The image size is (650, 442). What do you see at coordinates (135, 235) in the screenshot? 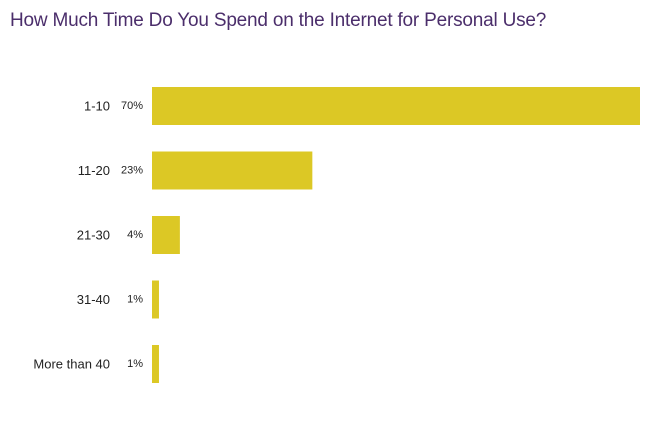
I see `value-label-2: 4%` at bounding box center [135, 235].